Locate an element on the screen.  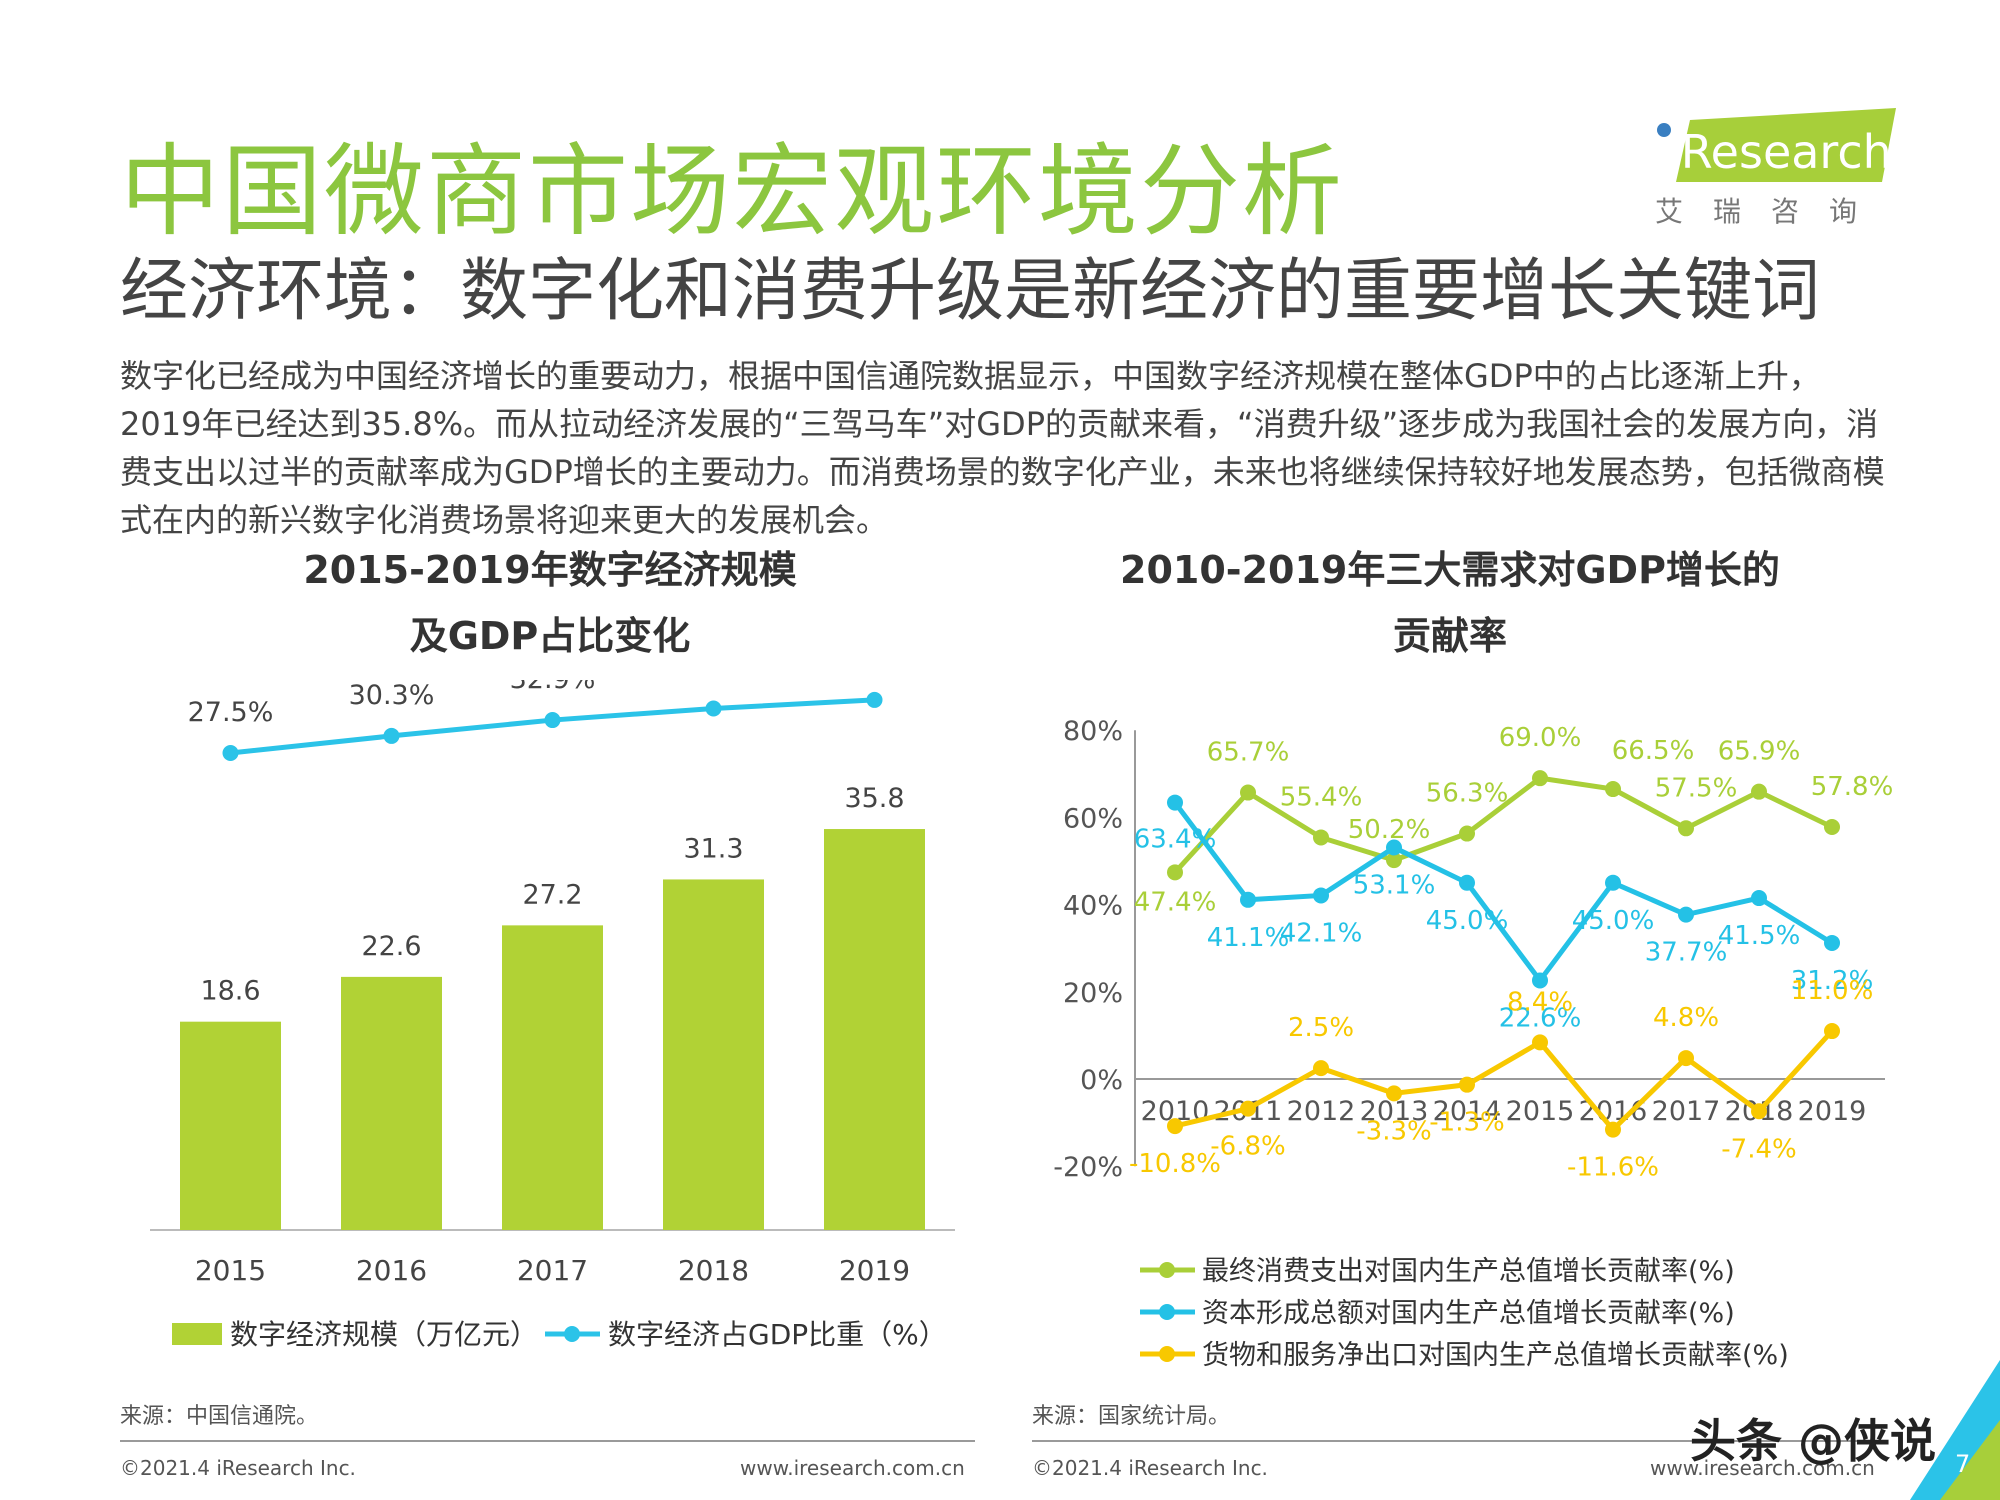
chart2-point-label: -7.4% is located at coordinates (1758, 1149).